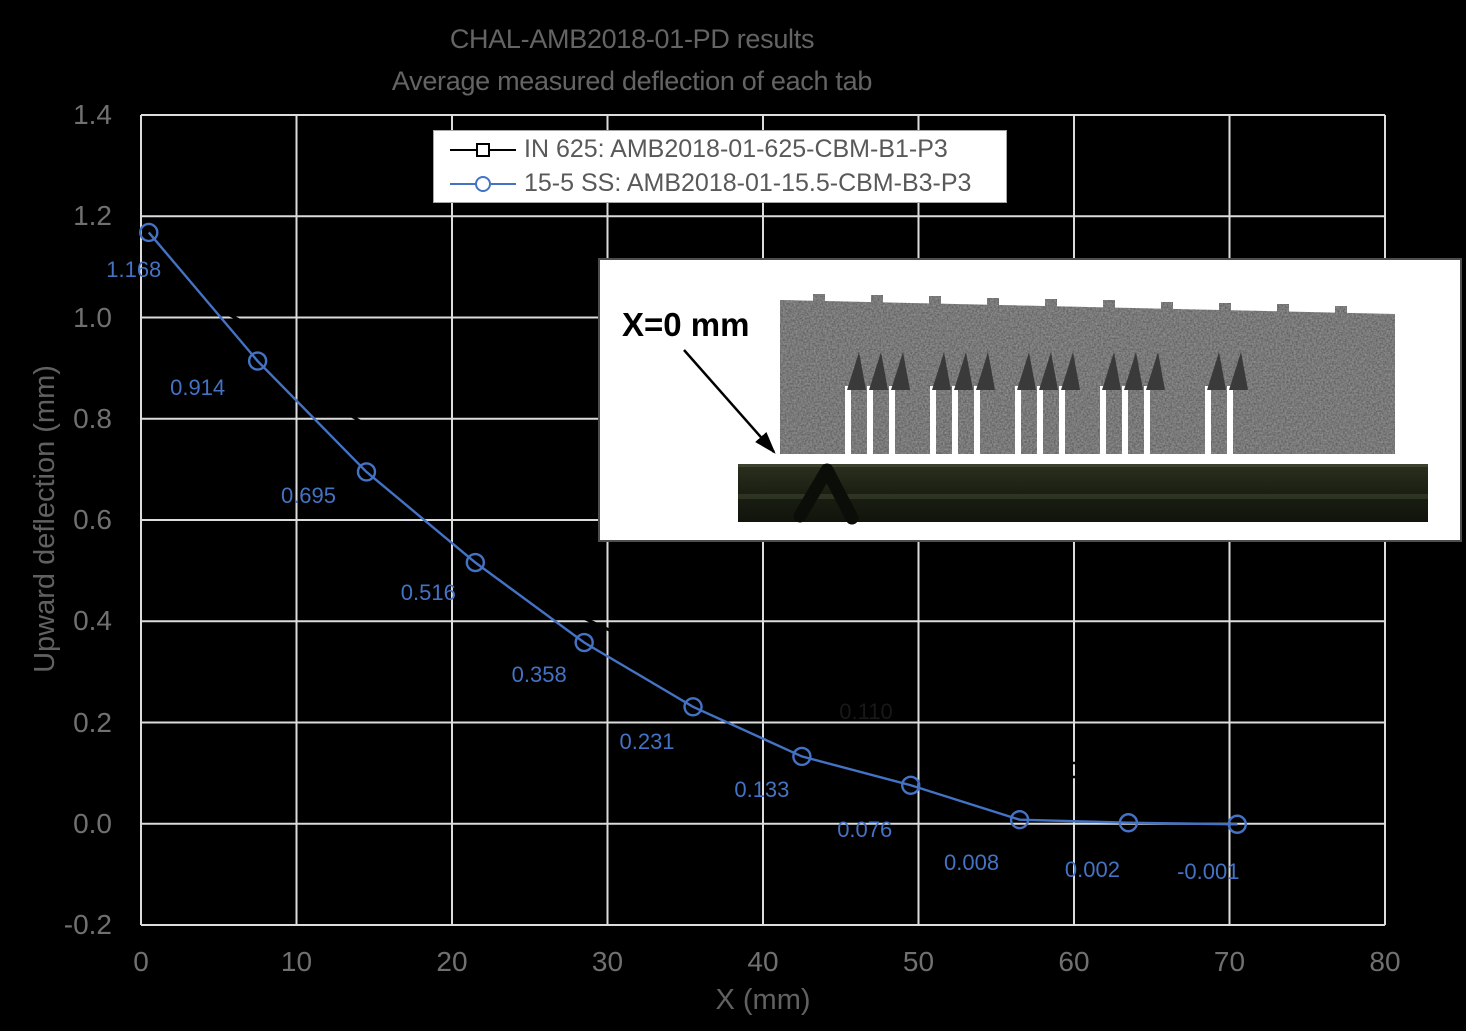 Image resolution: width=1466 pixels, height=1031 pixels. Describe the element at coordinates (736, 149) in the screenshot. I see `legend-label-in625: IN 625: AMB2018-01-625-CBM-B1-P3` at that location.